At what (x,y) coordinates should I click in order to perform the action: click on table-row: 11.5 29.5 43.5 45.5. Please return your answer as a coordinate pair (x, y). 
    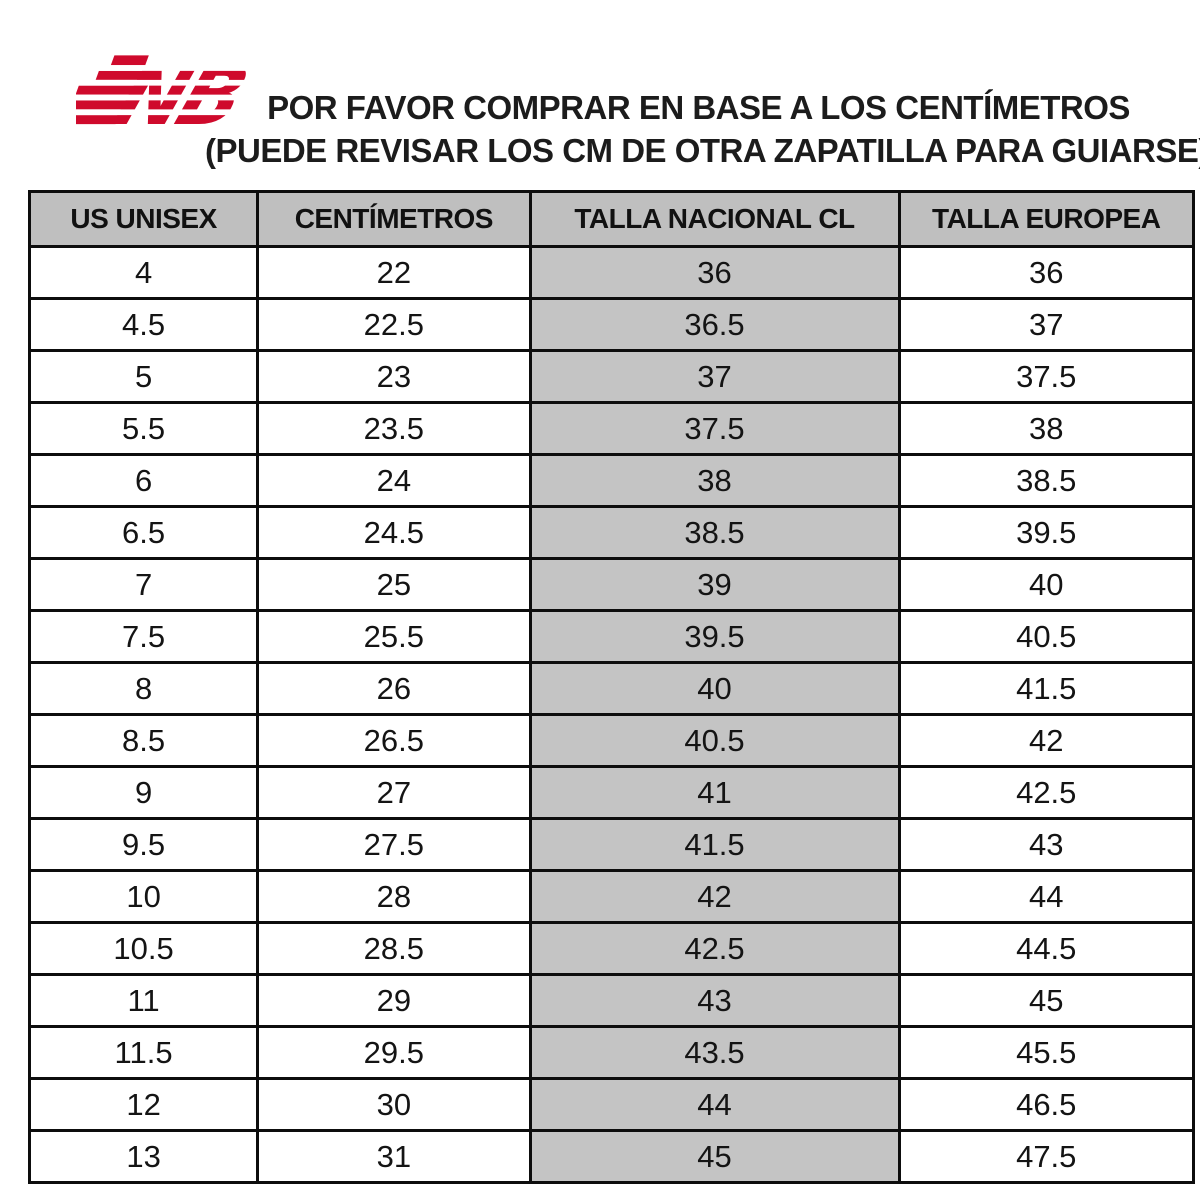
    Looking at the image, I should click on (611, 1052).